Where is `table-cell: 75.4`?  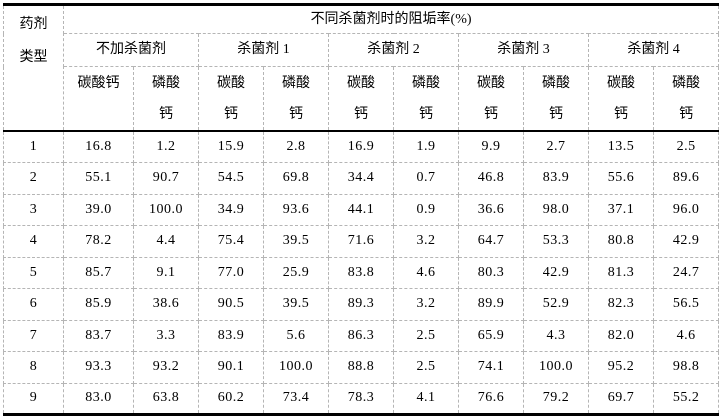
table-cell: 75.4 is located at coordinates (231, 241).